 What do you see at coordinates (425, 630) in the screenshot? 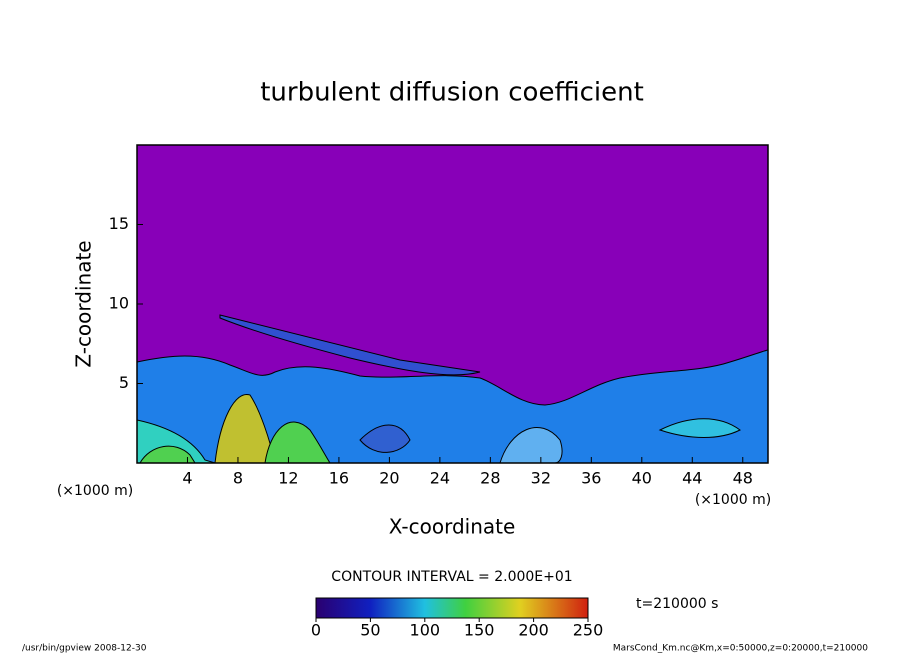
I see `colorbar-tick-label: 100` at bounding box center [425, 630].